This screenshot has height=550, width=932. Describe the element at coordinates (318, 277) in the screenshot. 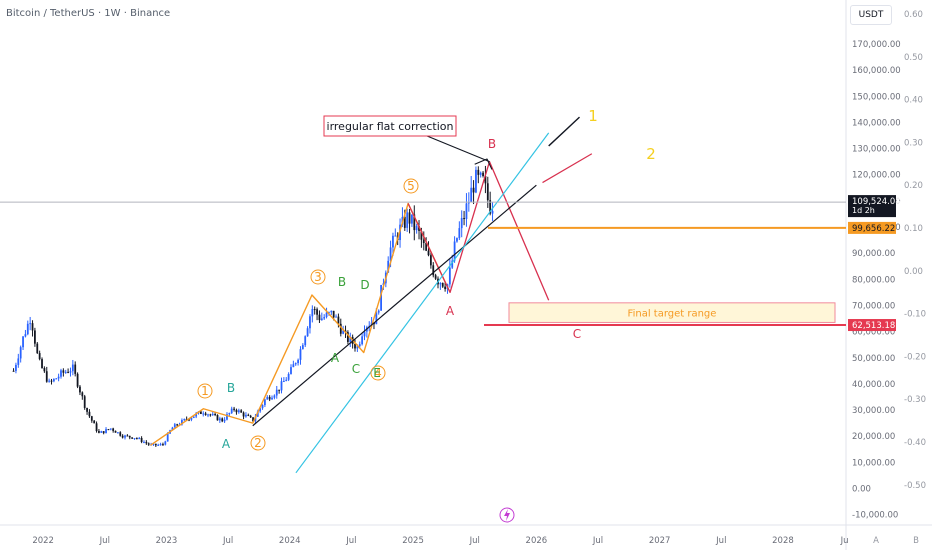

I see `wave-3-label: 3` at that location.